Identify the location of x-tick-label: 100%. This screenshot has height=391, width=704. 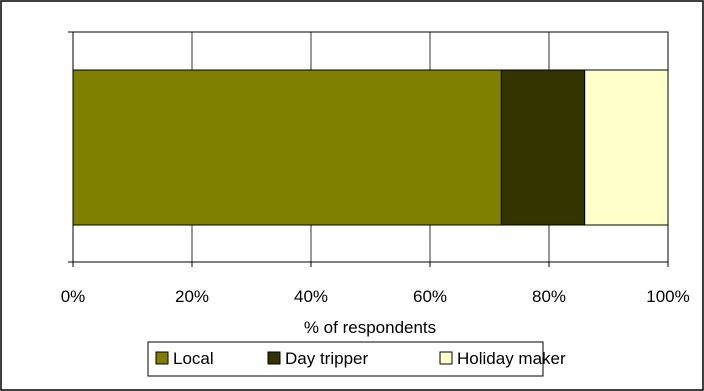
(667, 296).